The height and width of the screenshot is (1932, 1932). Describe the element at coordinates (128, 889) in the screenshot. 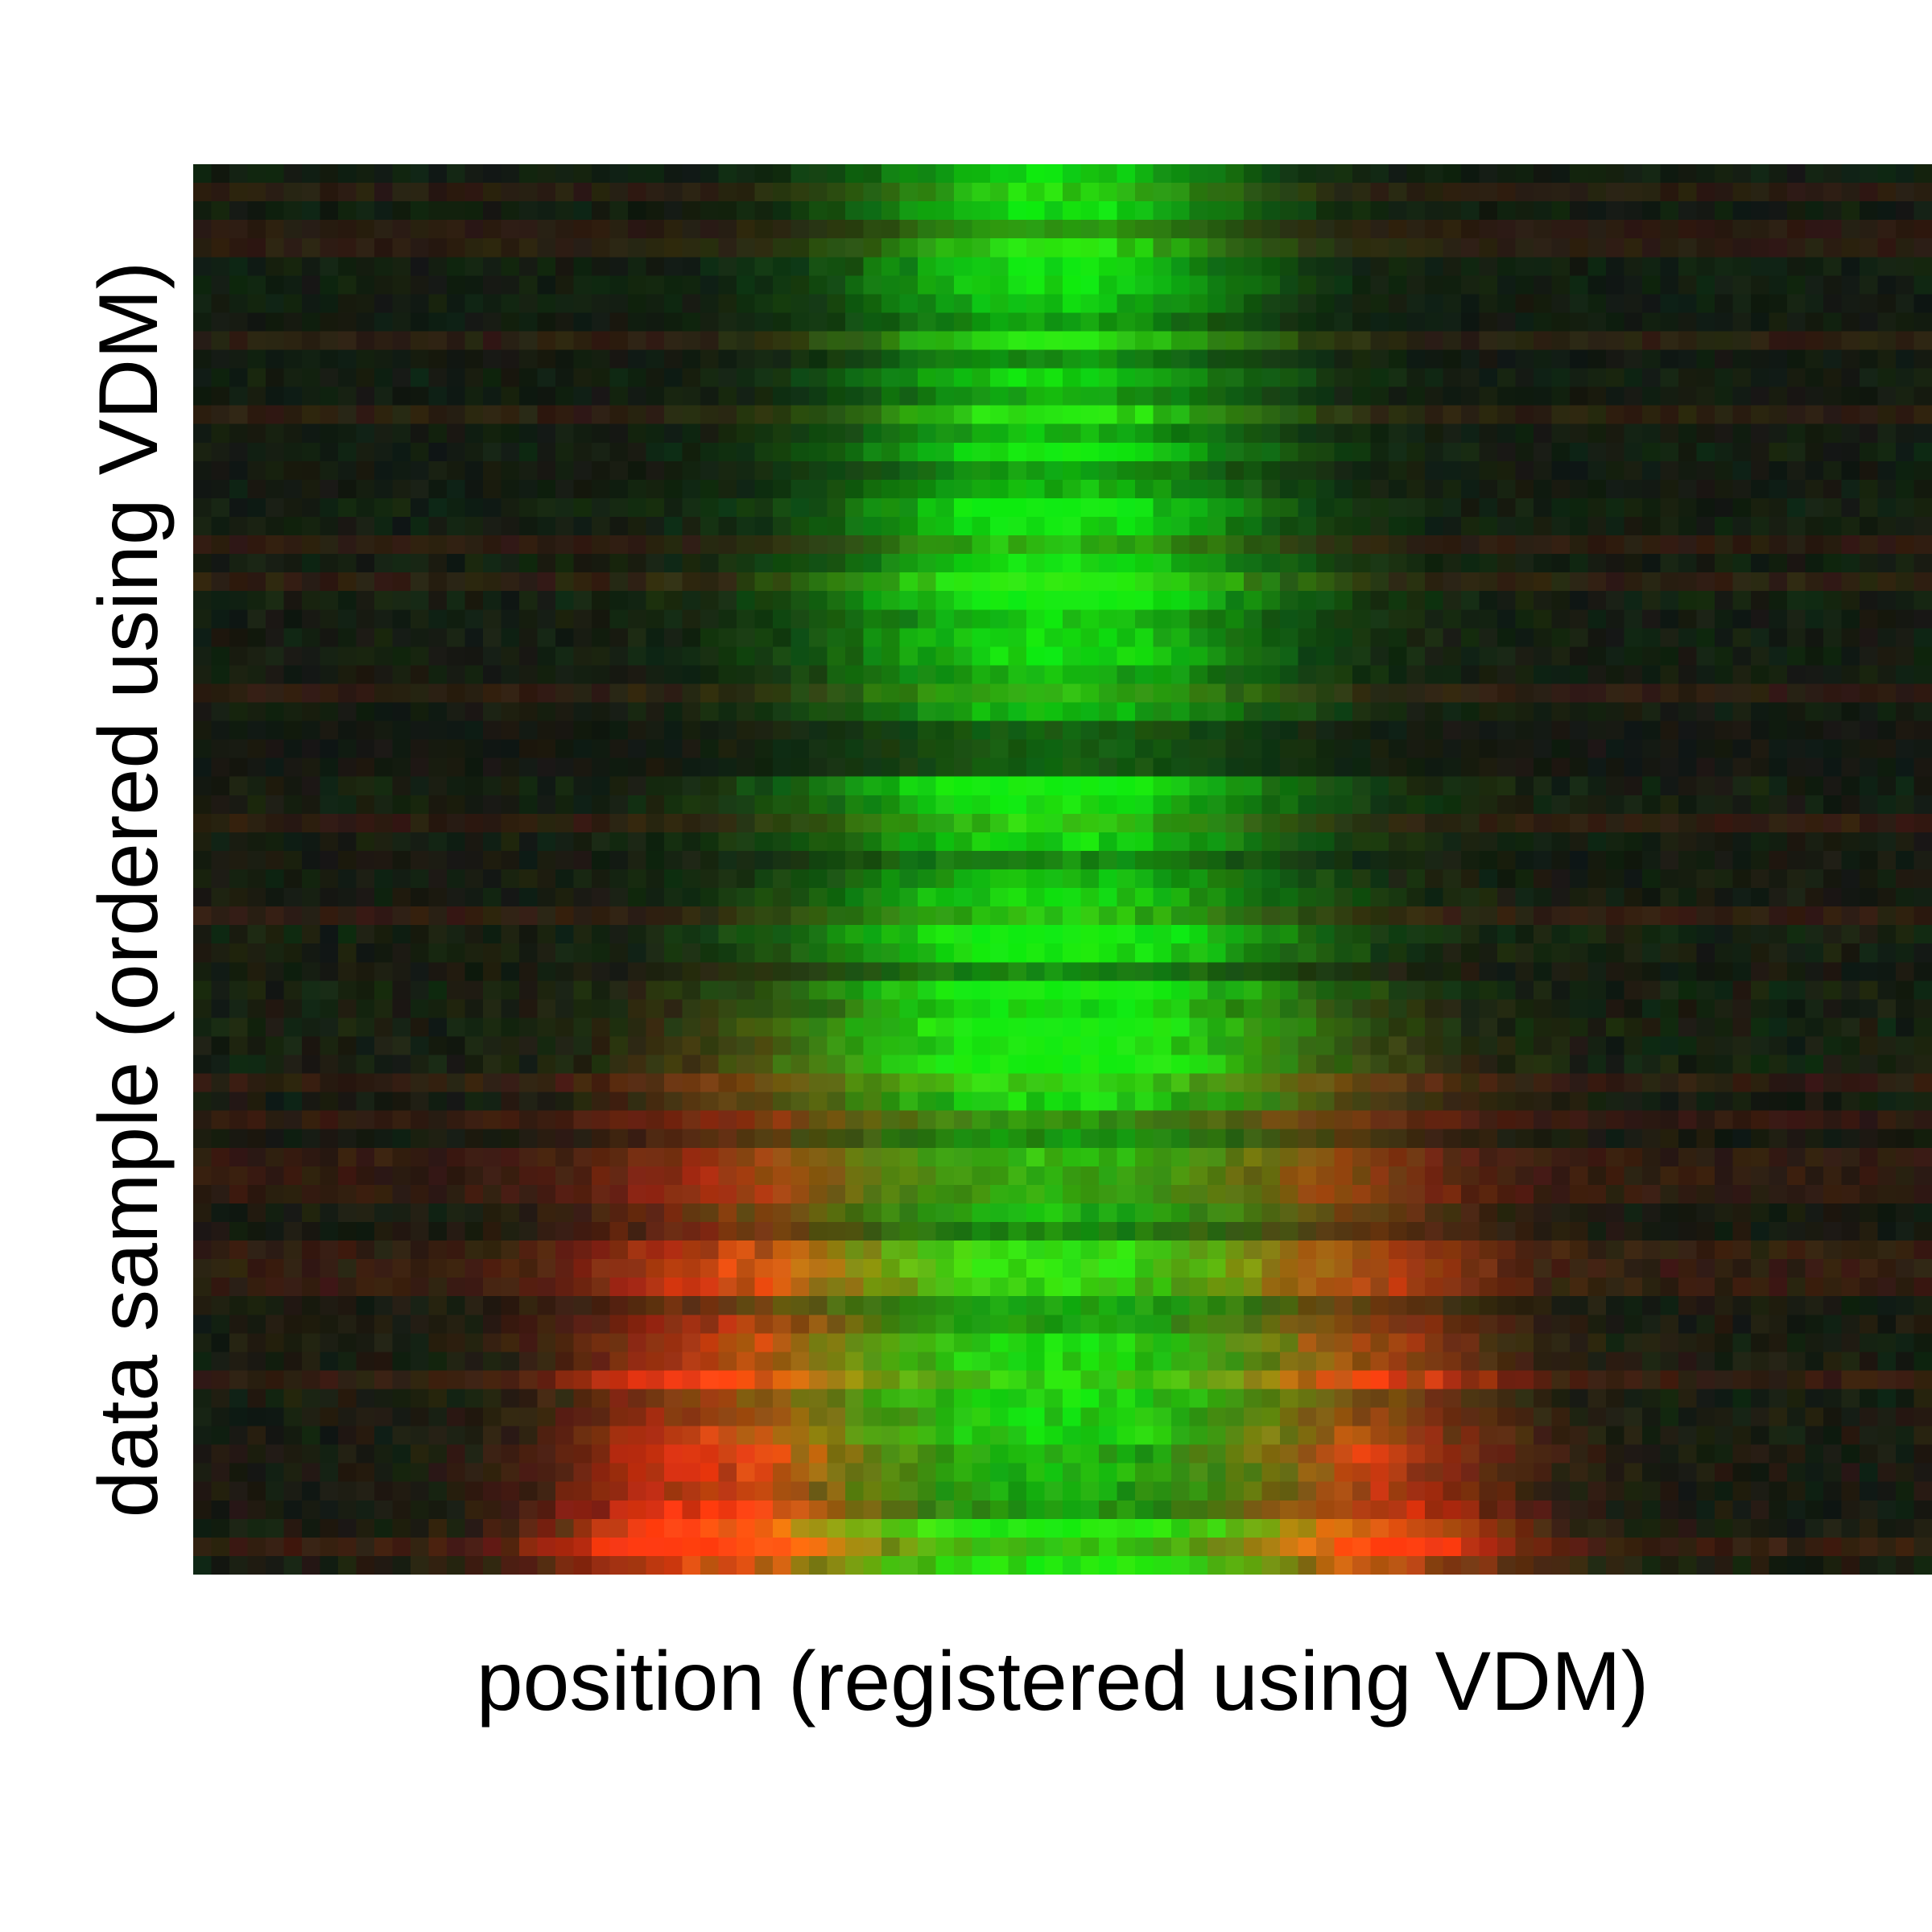

I see `y-axis-label: data sample (ordered using VDM)` at that location.